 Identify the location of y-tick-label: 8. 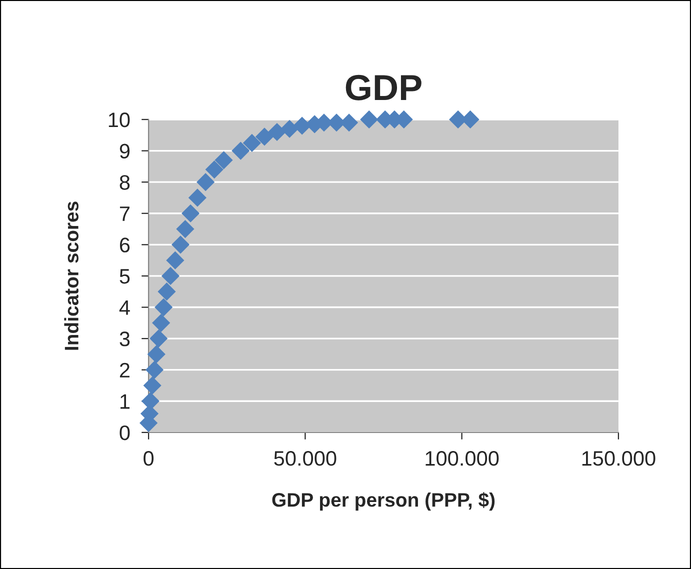
(125, 182).